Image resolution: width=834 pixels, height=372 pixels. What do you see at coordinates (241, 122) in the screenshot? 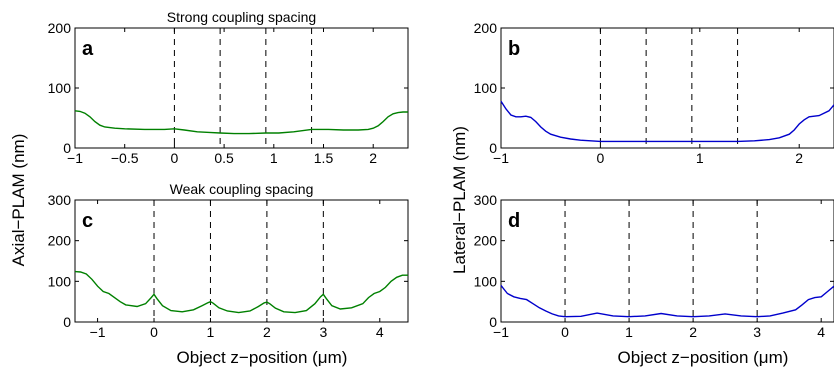
I see `series-line-a` at bounding box center [241, 122].